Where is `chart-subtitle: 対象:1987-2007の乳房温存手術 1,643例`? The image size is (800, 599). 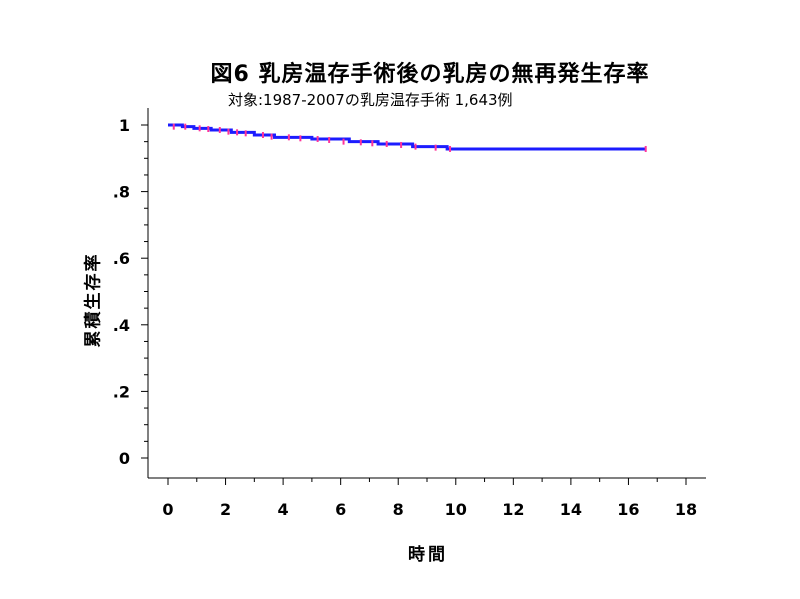
chart-subtitle: 対象:1987-2007の乳房温存手術 1,643例 is located at coordinates (370, 100).